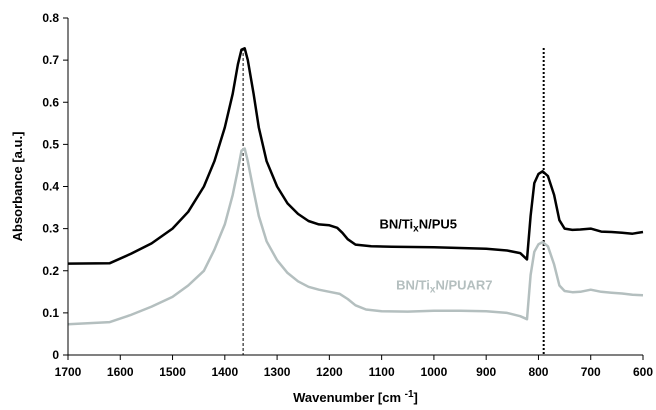 This screenshot has height=410, width=656. Describe the element at coordinates (50, 271) in the screenshot. I see `y-tick-label: 0.2` at that location.